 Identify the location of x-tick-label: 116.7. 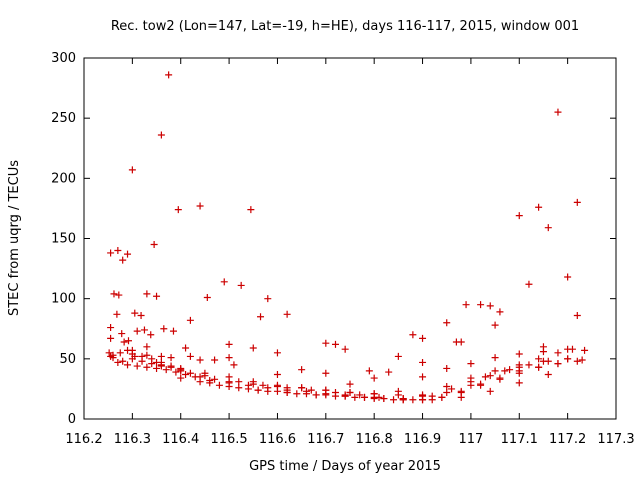
(325, 439).